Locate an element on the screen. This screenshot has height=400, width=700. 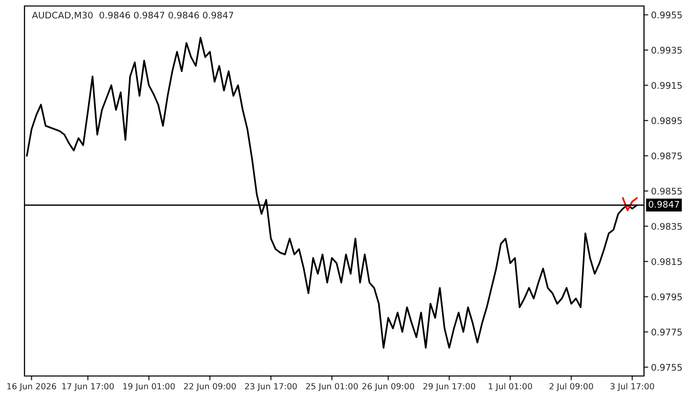
y-tick-label: 0.9875 is located at coordinates (667, 156).